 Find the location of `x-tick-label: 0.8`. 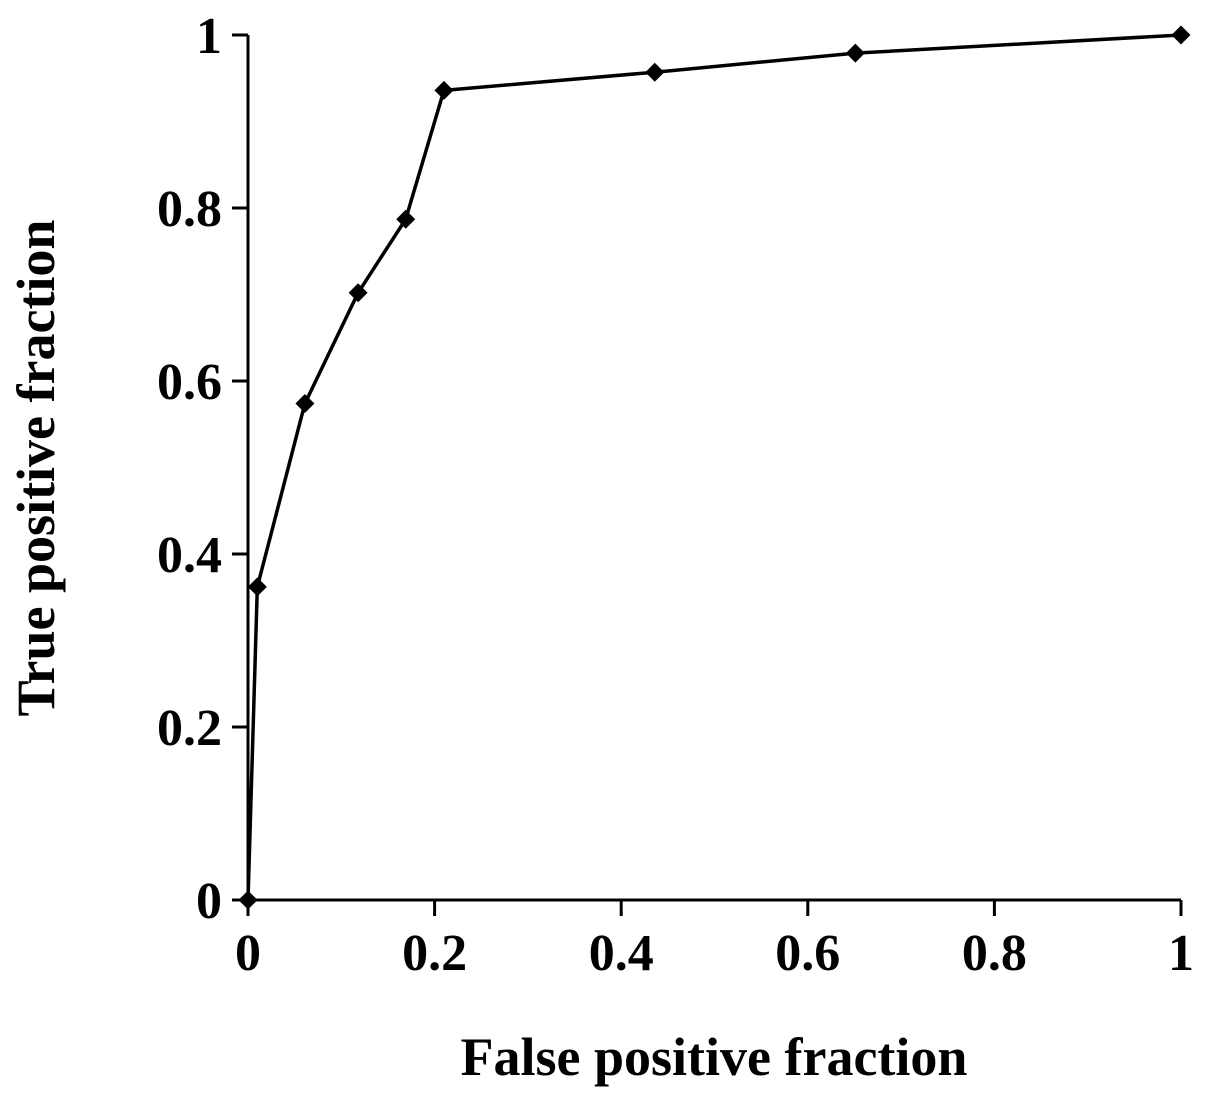

x-tick-label: 0.8 is located at coordinates (994, 953).